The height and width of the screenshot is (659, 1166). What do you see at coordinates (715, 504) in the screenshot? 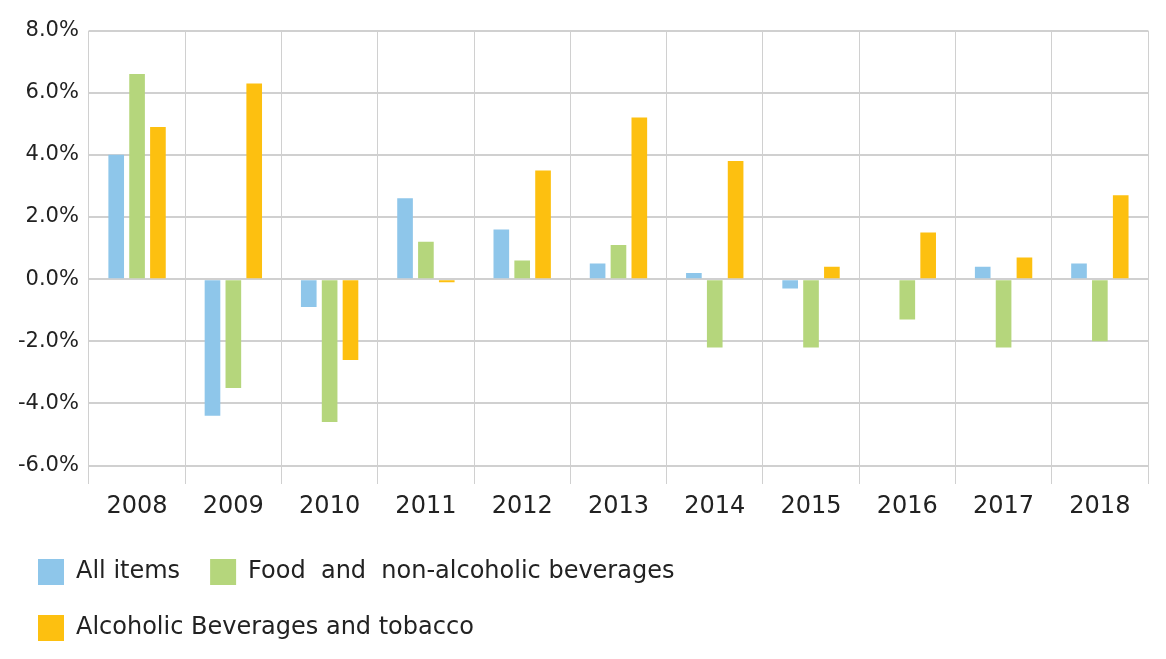
I see `x-tick-label: 2014` at bounding box center [715, 504].